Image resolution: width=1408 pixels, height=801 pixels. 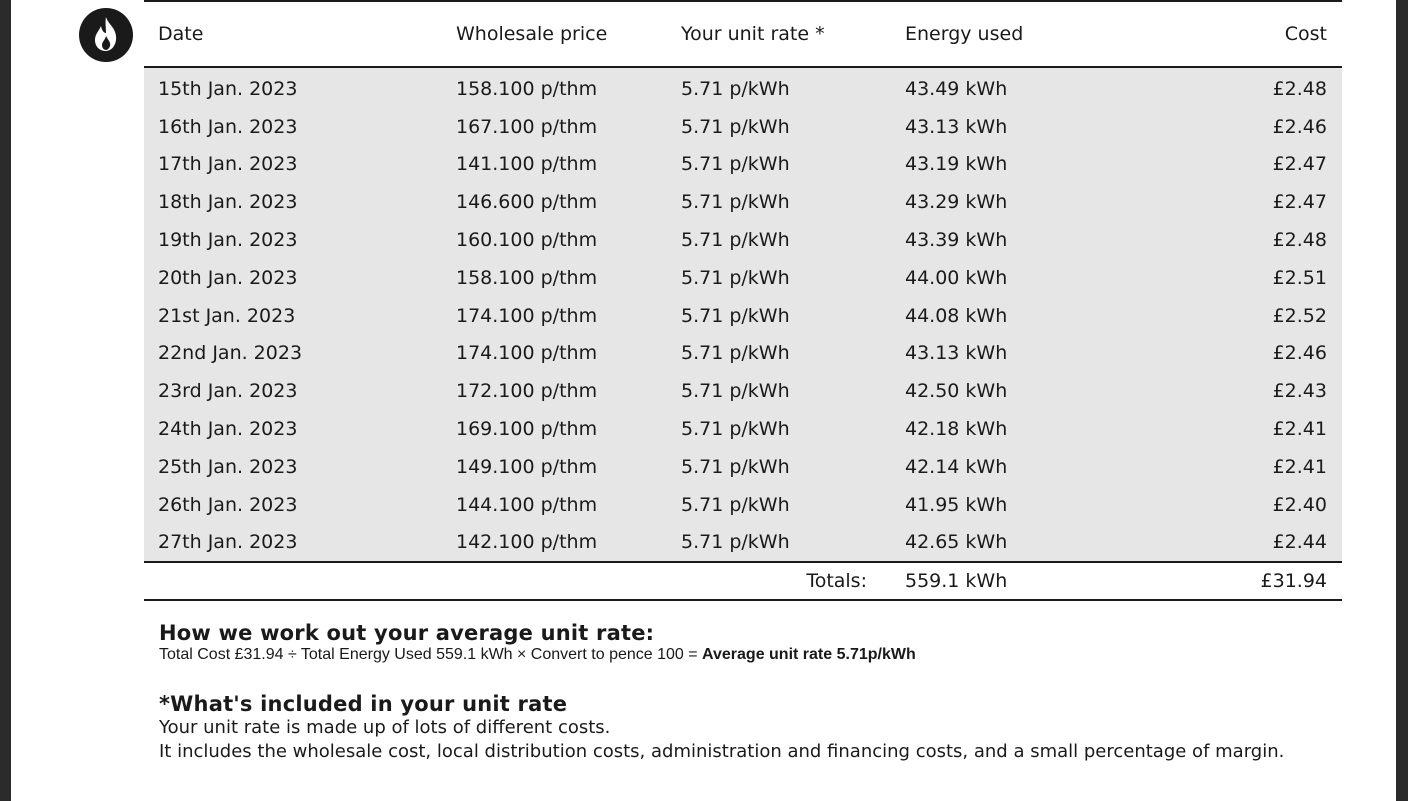 I want to click on cell-date: 17th Jan. 2023, so click(x=228, y=164).